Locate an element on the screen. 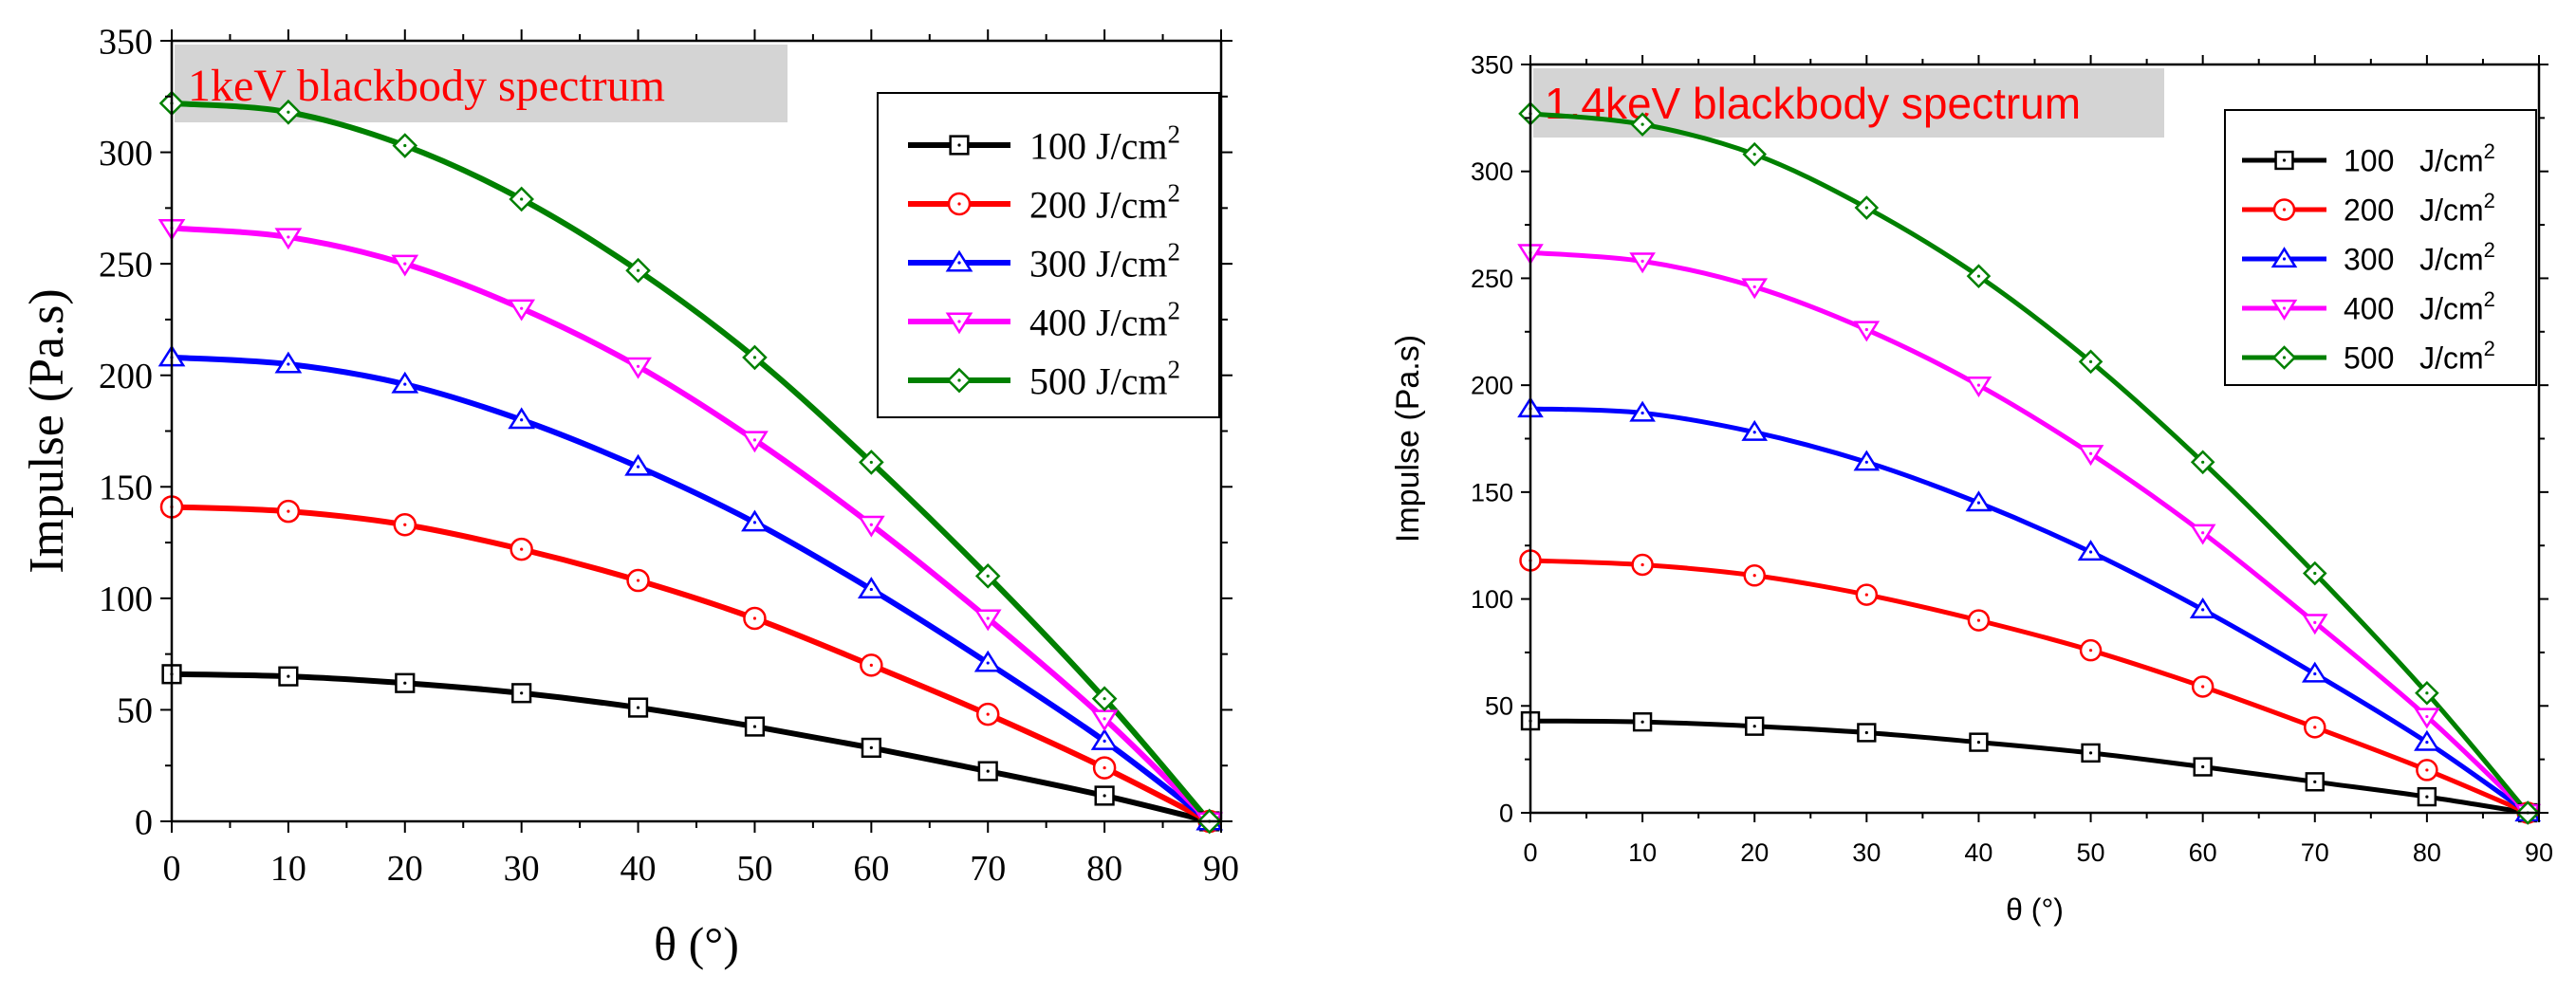  left-series-3-point-9-dot is located at coordinates (1104, 741).